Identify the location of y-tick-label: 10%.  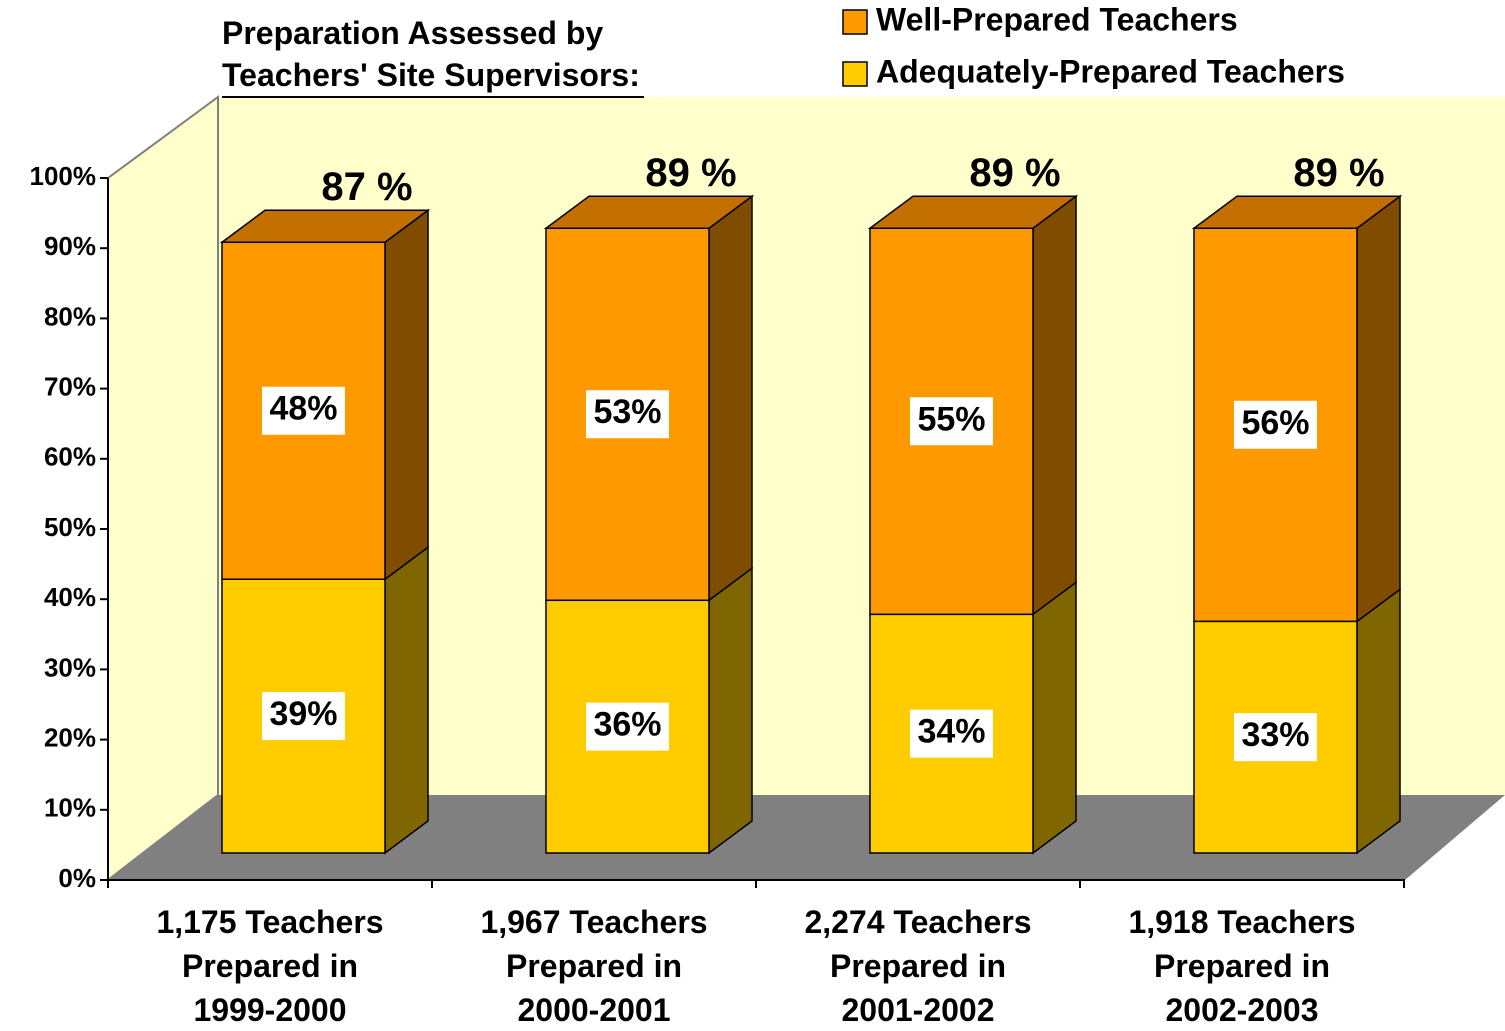
(70, 808).